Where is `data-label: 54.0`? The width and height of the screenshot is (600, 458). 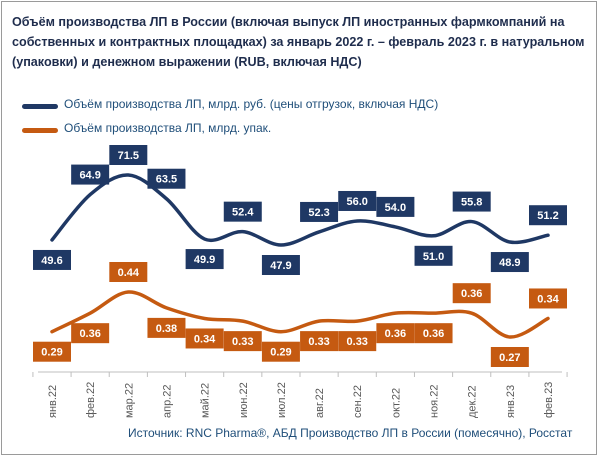 data-label: 54.0 is located at coordinates (395, 208).